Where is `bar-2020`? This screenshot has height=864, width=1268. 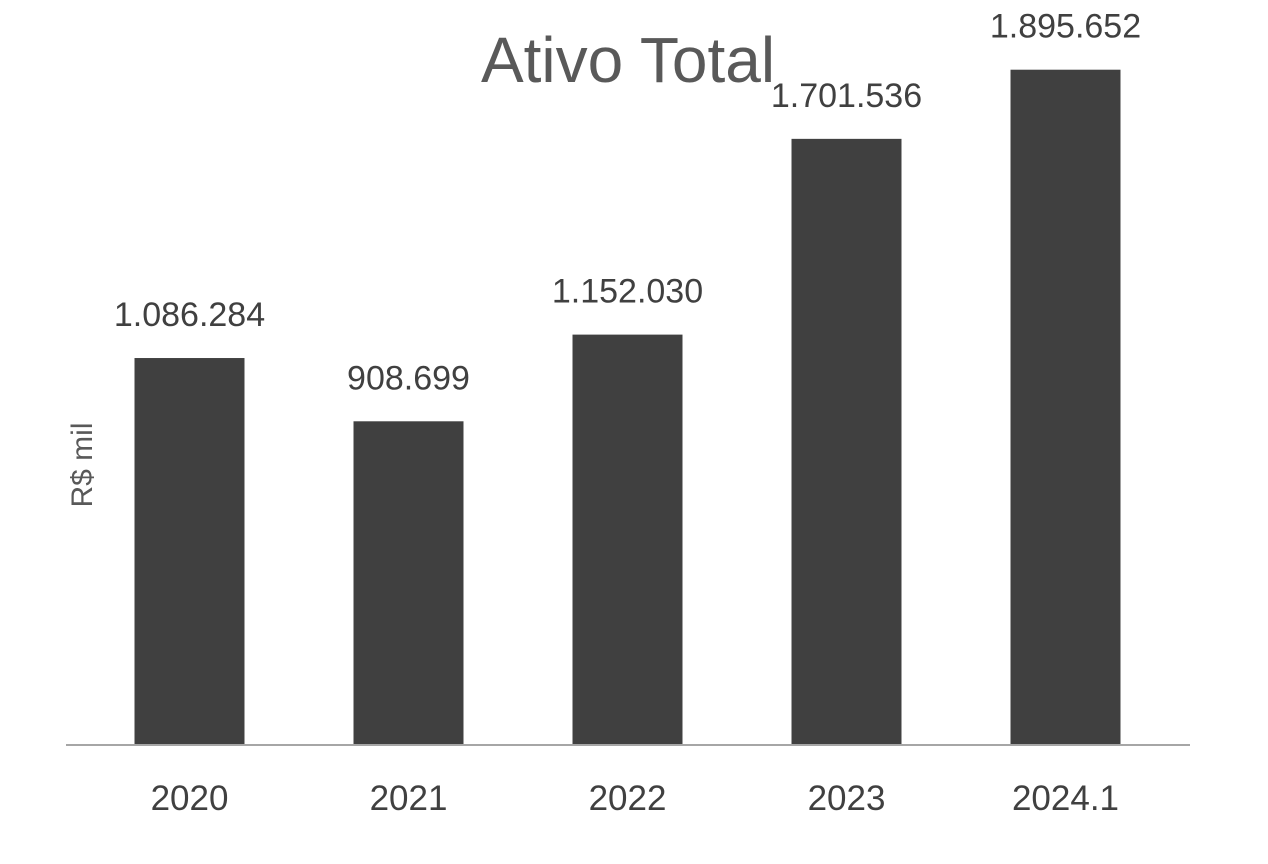
bar-2020 is located at coordinates (189, 551).